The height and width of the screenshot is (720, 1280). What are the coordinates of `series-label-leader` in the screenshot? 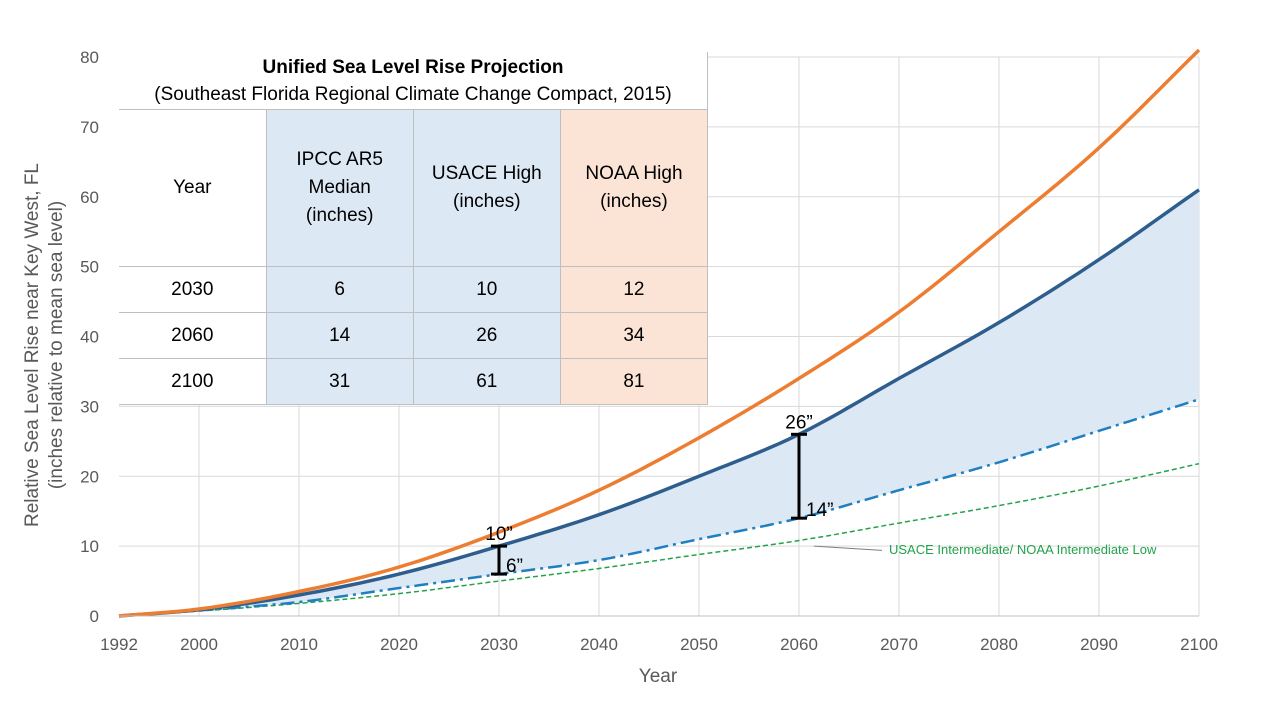 It's located at (848, 548).